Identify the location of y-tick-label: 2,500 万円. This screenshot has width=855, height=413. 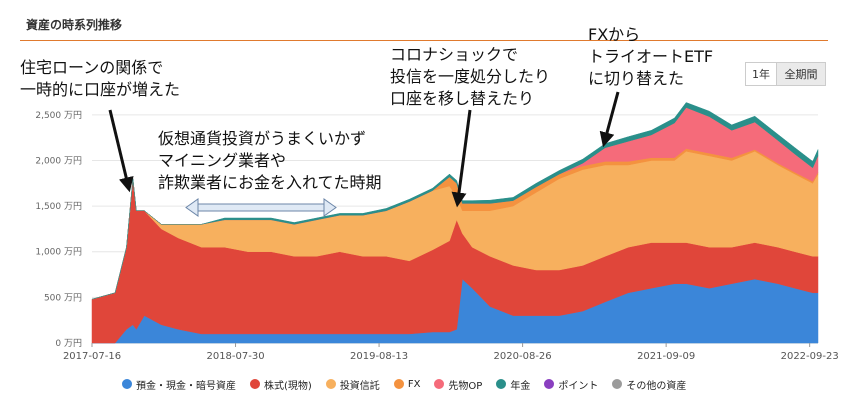
(58, 115).